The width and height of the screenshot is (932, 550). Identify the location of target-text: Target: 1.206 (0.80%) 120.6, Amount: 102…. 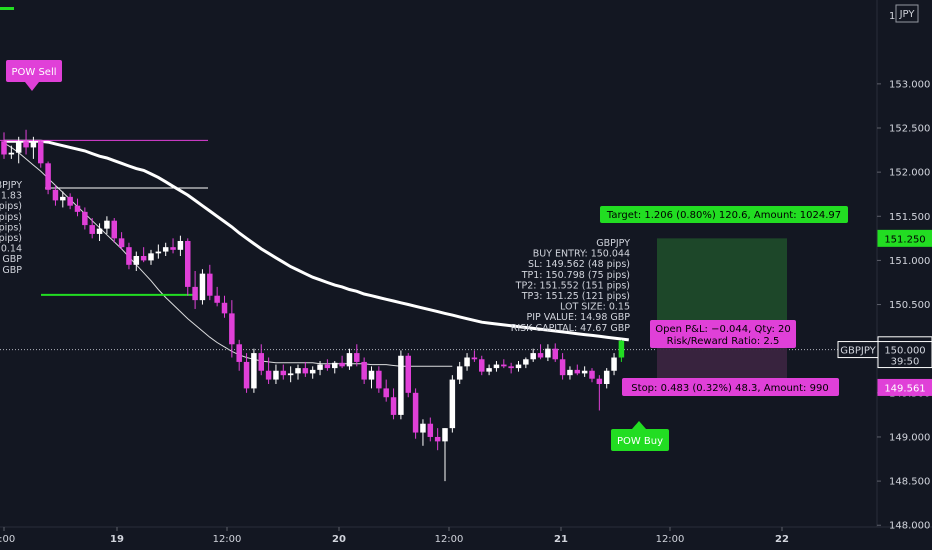
(723, 215).